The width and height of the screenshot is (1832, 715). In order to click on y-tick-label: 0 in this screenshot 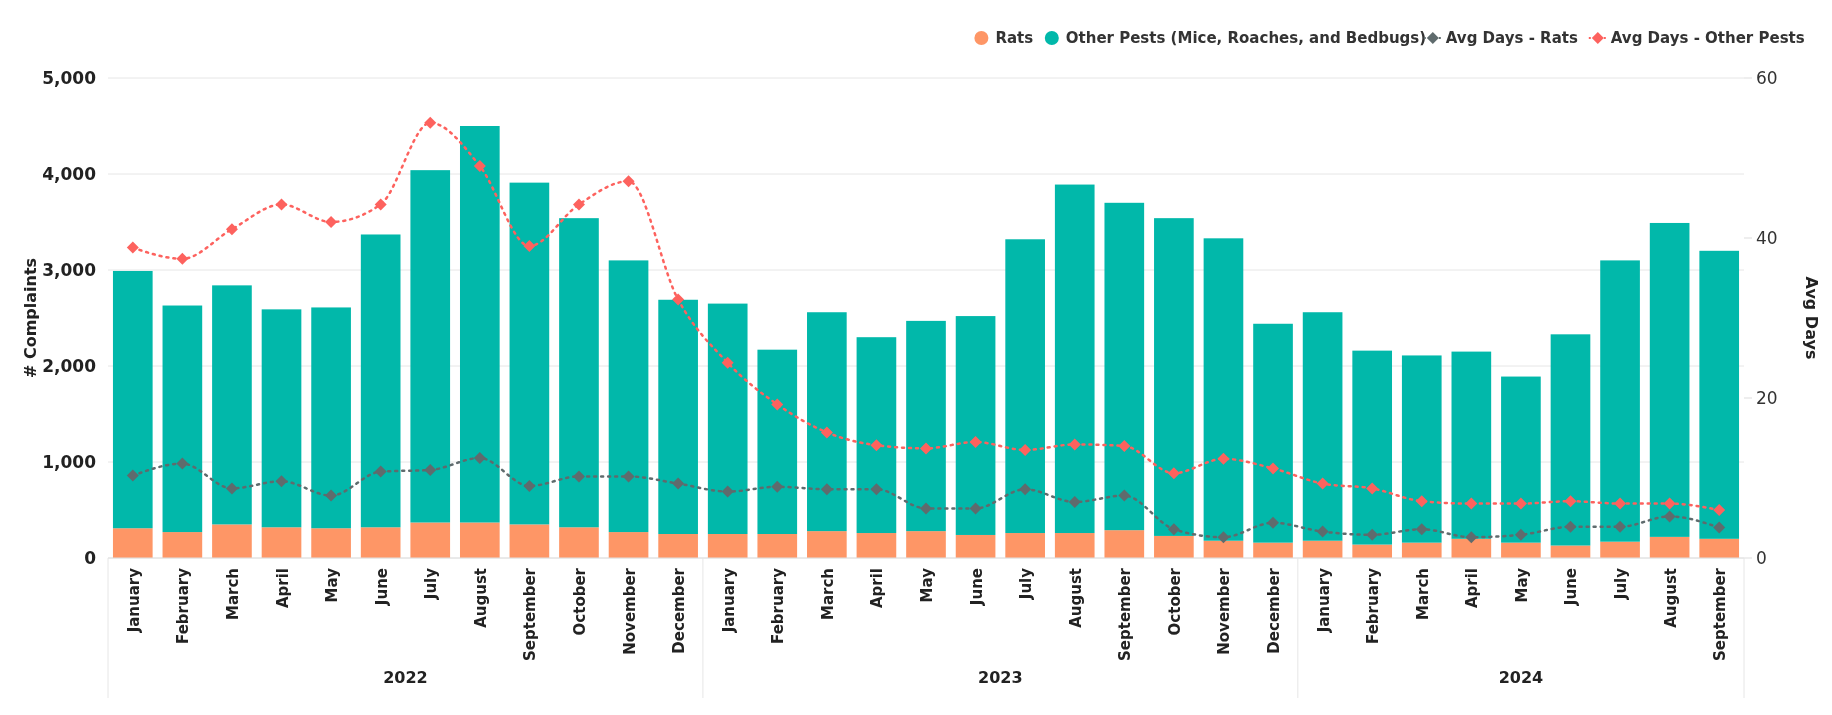, I will do `click(90, 558)`.